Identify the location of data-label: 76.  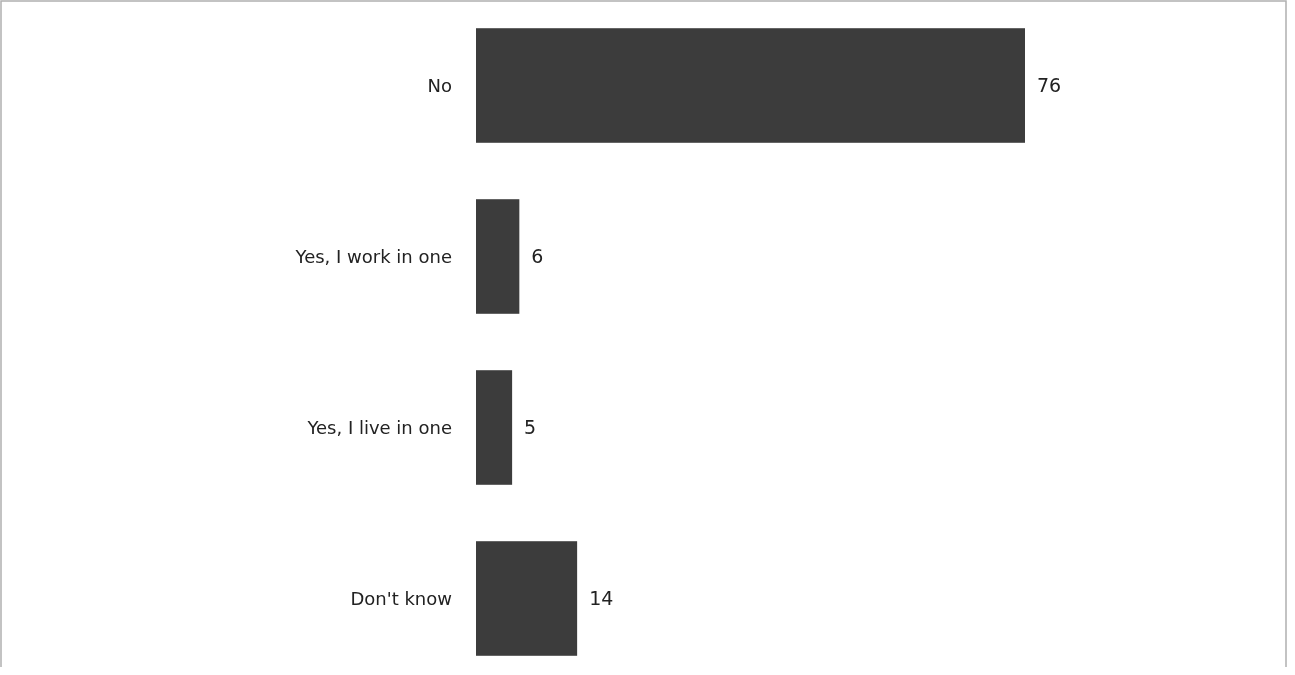
(1049, 85).